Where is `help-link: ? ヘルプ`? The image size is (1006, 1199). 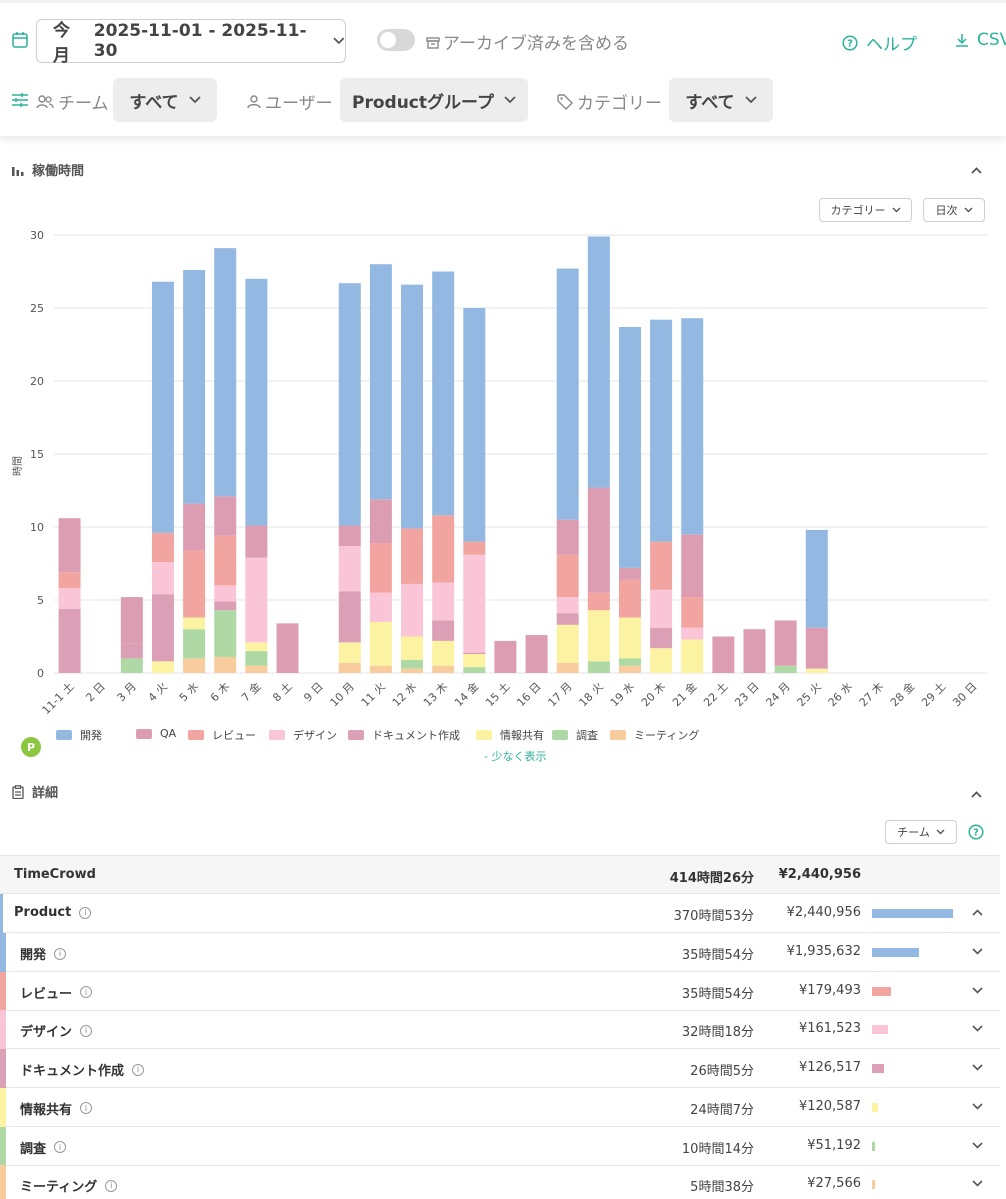 help-link: ? ヘルプ is located at coordinates (879, 42).